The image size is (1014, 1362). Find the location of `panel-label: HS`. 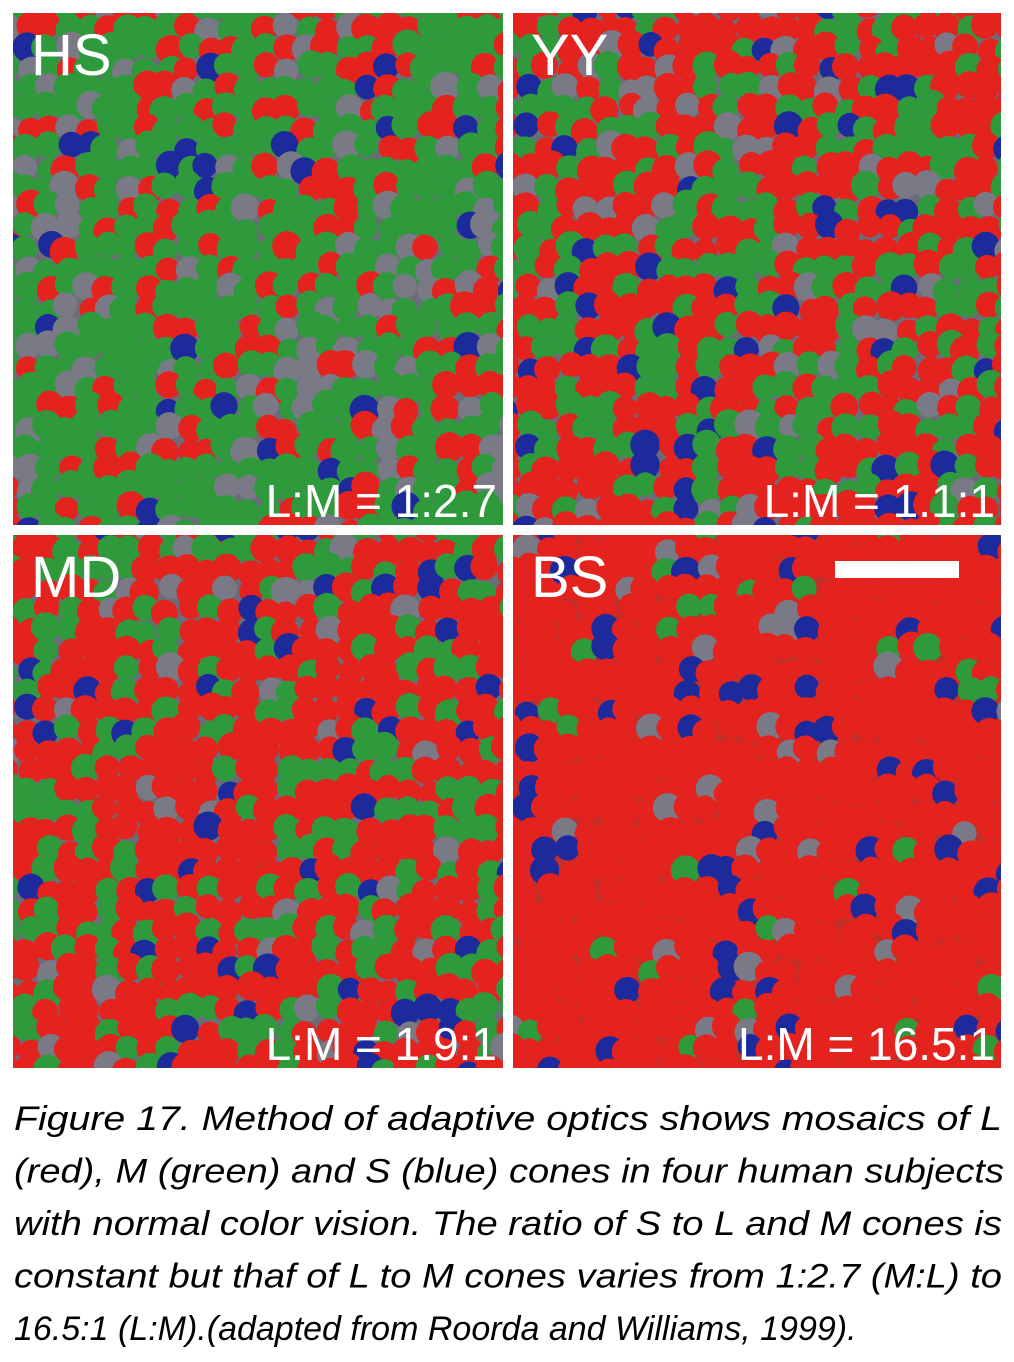

panel-label: HS is located at coordinates (71, 55).